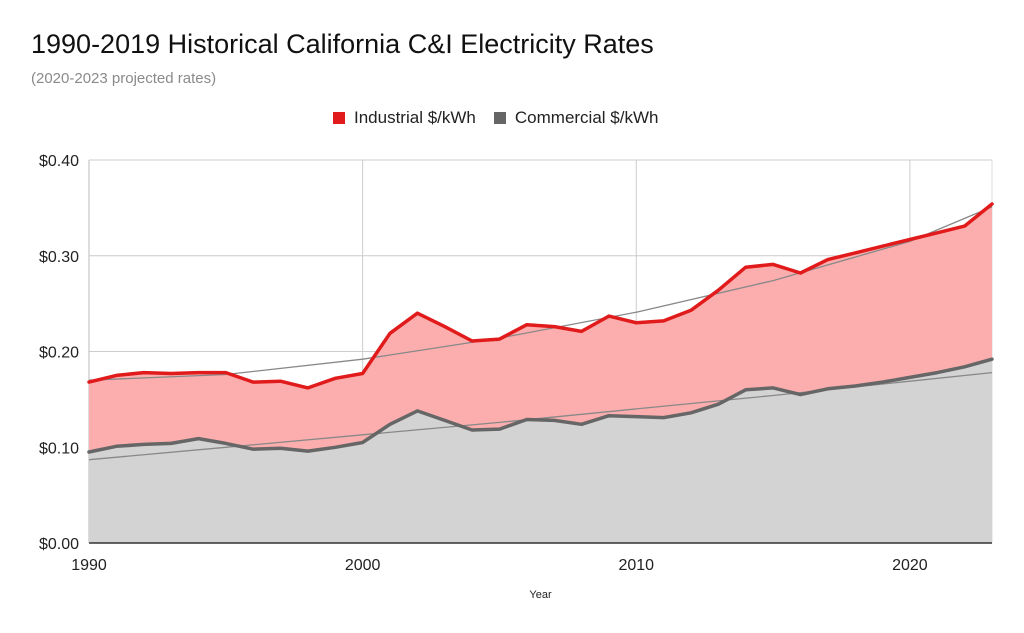  Describe the element at coordinates (59, 257) in the screenshot. I see `y-tick-label: $0.30` at that location.